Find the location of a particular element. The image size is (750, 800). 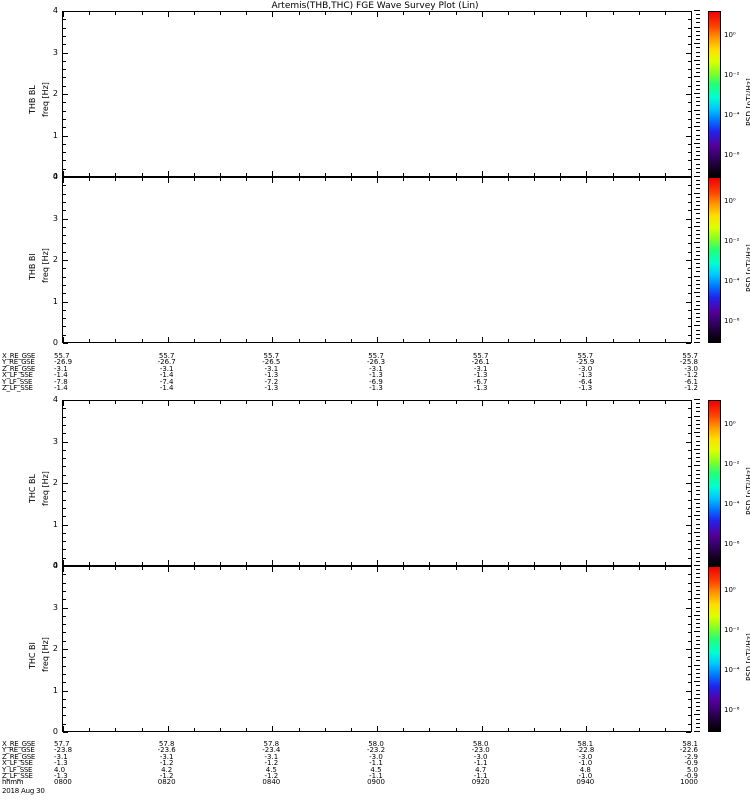

tick-label-value: -23.2 is located at coordinates (376, 750).